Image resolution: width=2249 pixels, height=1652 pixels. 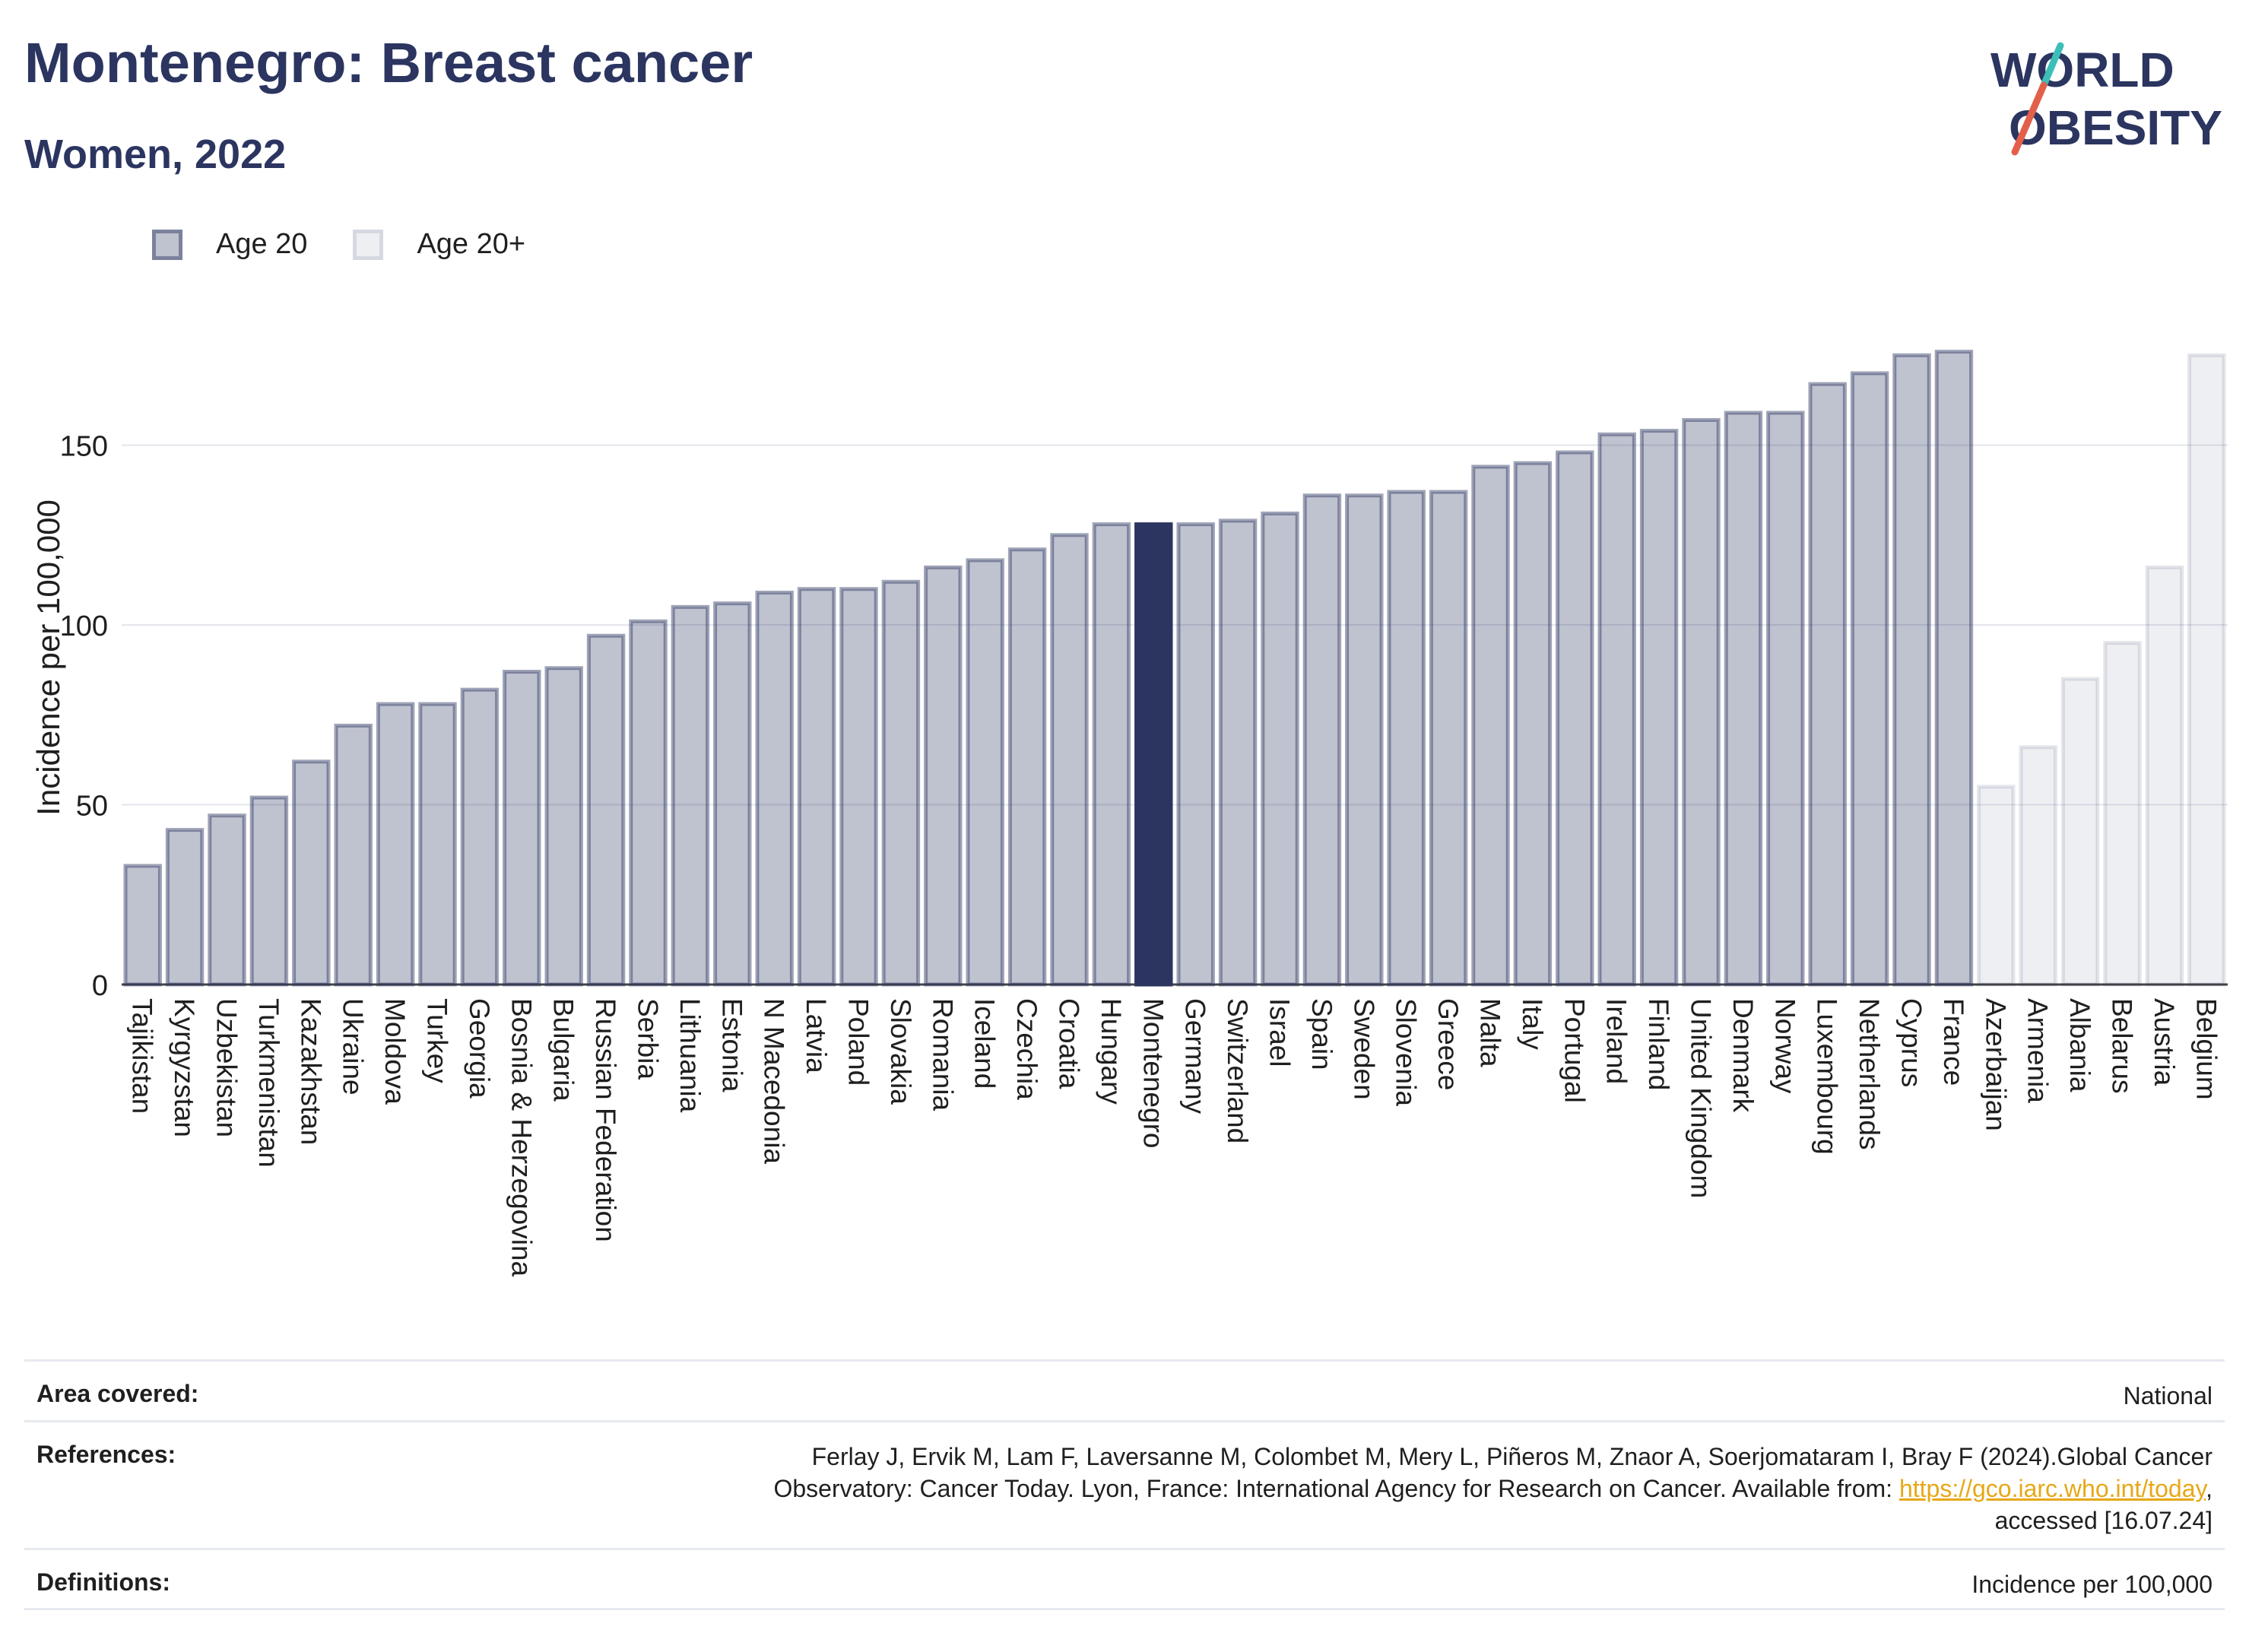 I want to click on bar-sweden, so click(x=1364, y=740).